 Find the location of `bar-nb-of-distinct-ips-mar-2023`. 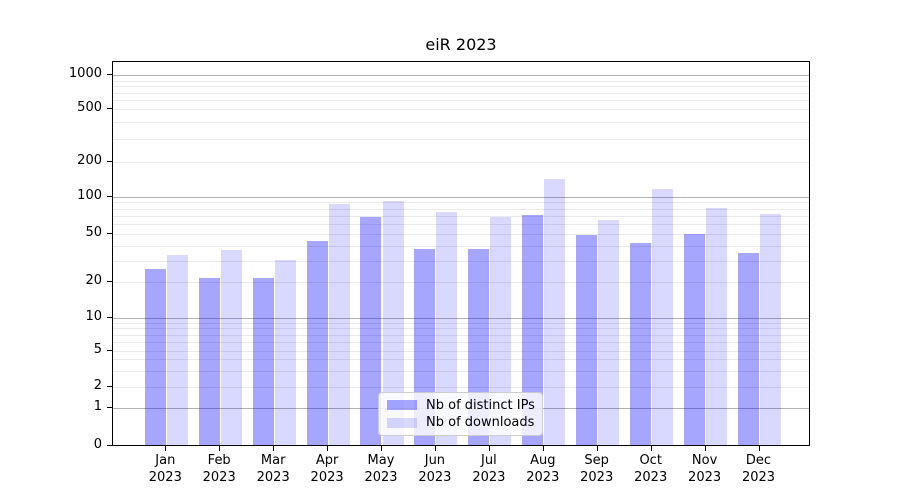

bar-nb-of-distinct-ips-mar-2023 is located at coordinates (263, 361).